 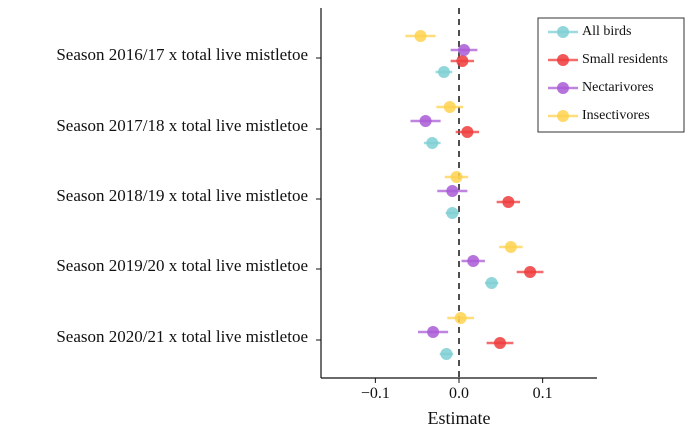 I want to click on category-label: Season 2018/19 x total live mistletoe, so click(x=182, y=195).